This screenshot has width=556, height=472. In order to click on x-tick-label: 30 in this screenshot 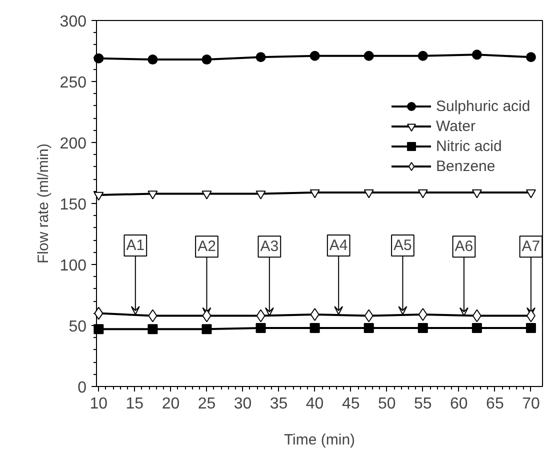, I will do `click(243, 404)`.